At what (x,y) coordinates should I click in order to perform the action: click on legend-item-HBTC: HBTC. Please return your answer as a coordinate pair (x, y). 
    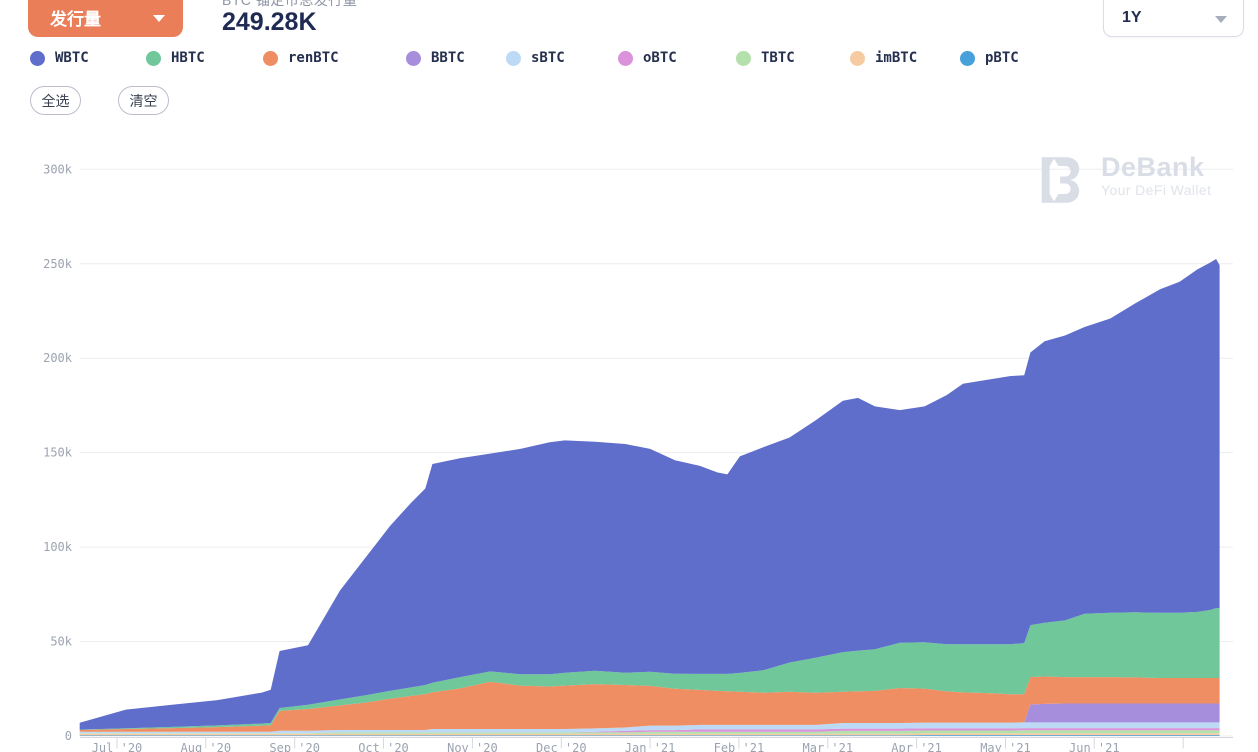
    Looking at the image, I should click on (175, 58).